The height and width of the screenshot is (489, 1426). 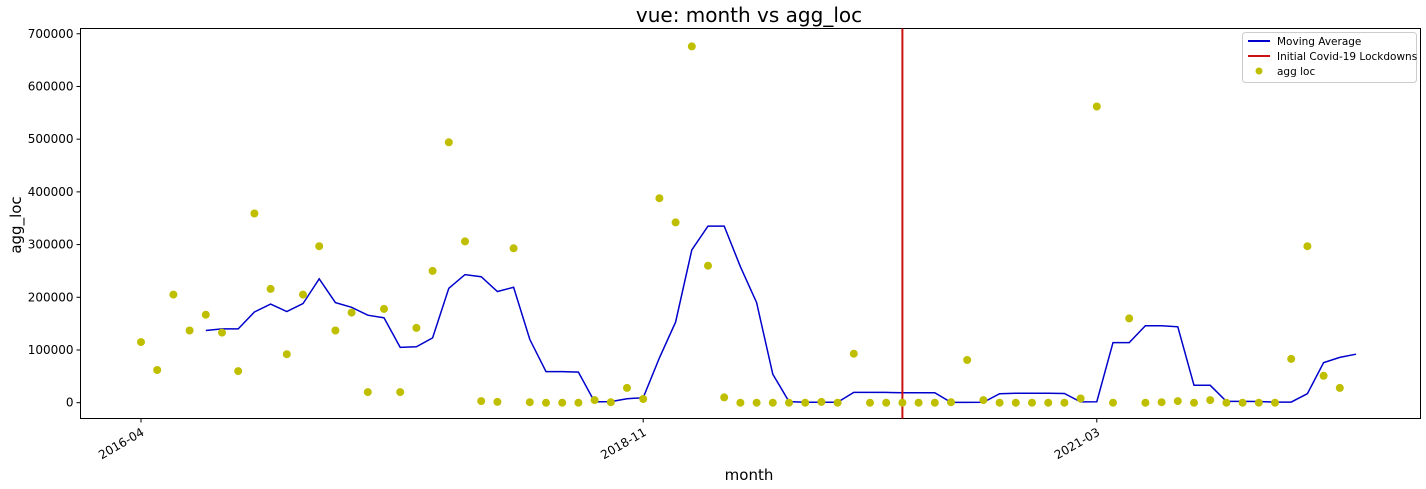 I want to click on y-tick-label: 500000, so click(x=51, y=139).